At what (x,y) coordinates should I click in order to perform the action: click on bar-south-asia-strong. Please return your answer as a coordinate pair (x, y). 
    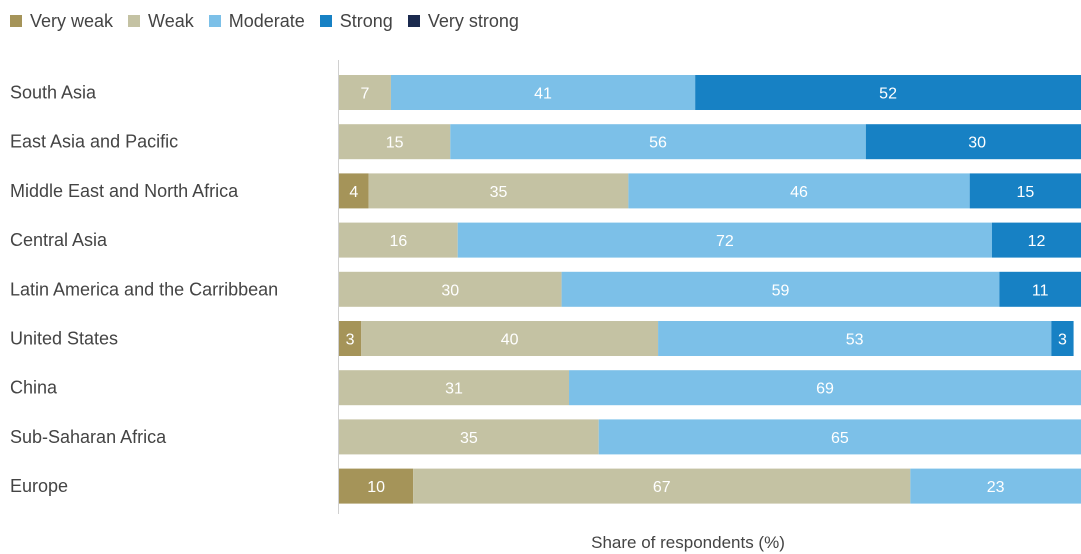
    Looking at the image, I should click on (888, 92).